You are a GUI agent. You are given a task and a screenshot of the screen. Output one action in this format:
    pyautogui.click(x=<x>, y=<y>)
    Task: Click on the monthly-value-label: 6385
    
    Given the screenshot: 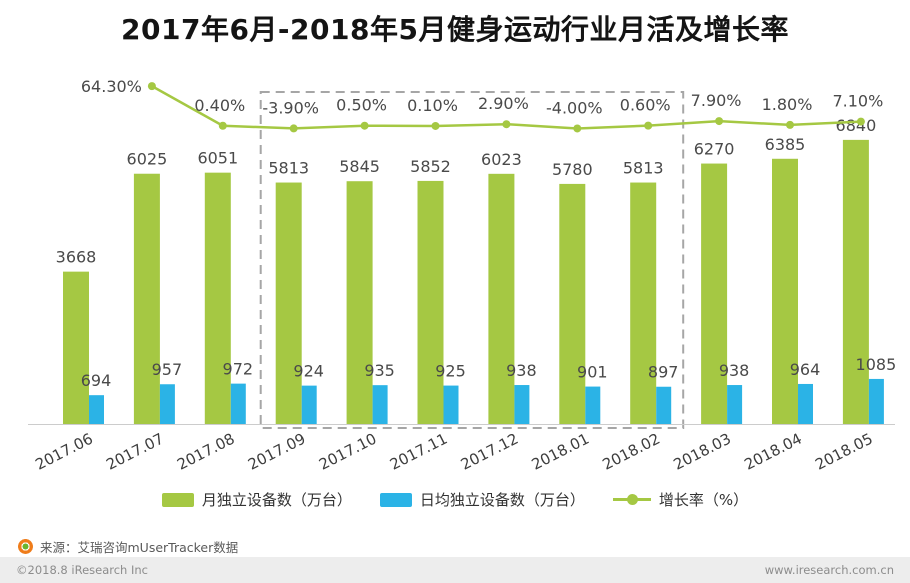 What is the action you would take?
    pyautogui.click(x=785, y=144)
    